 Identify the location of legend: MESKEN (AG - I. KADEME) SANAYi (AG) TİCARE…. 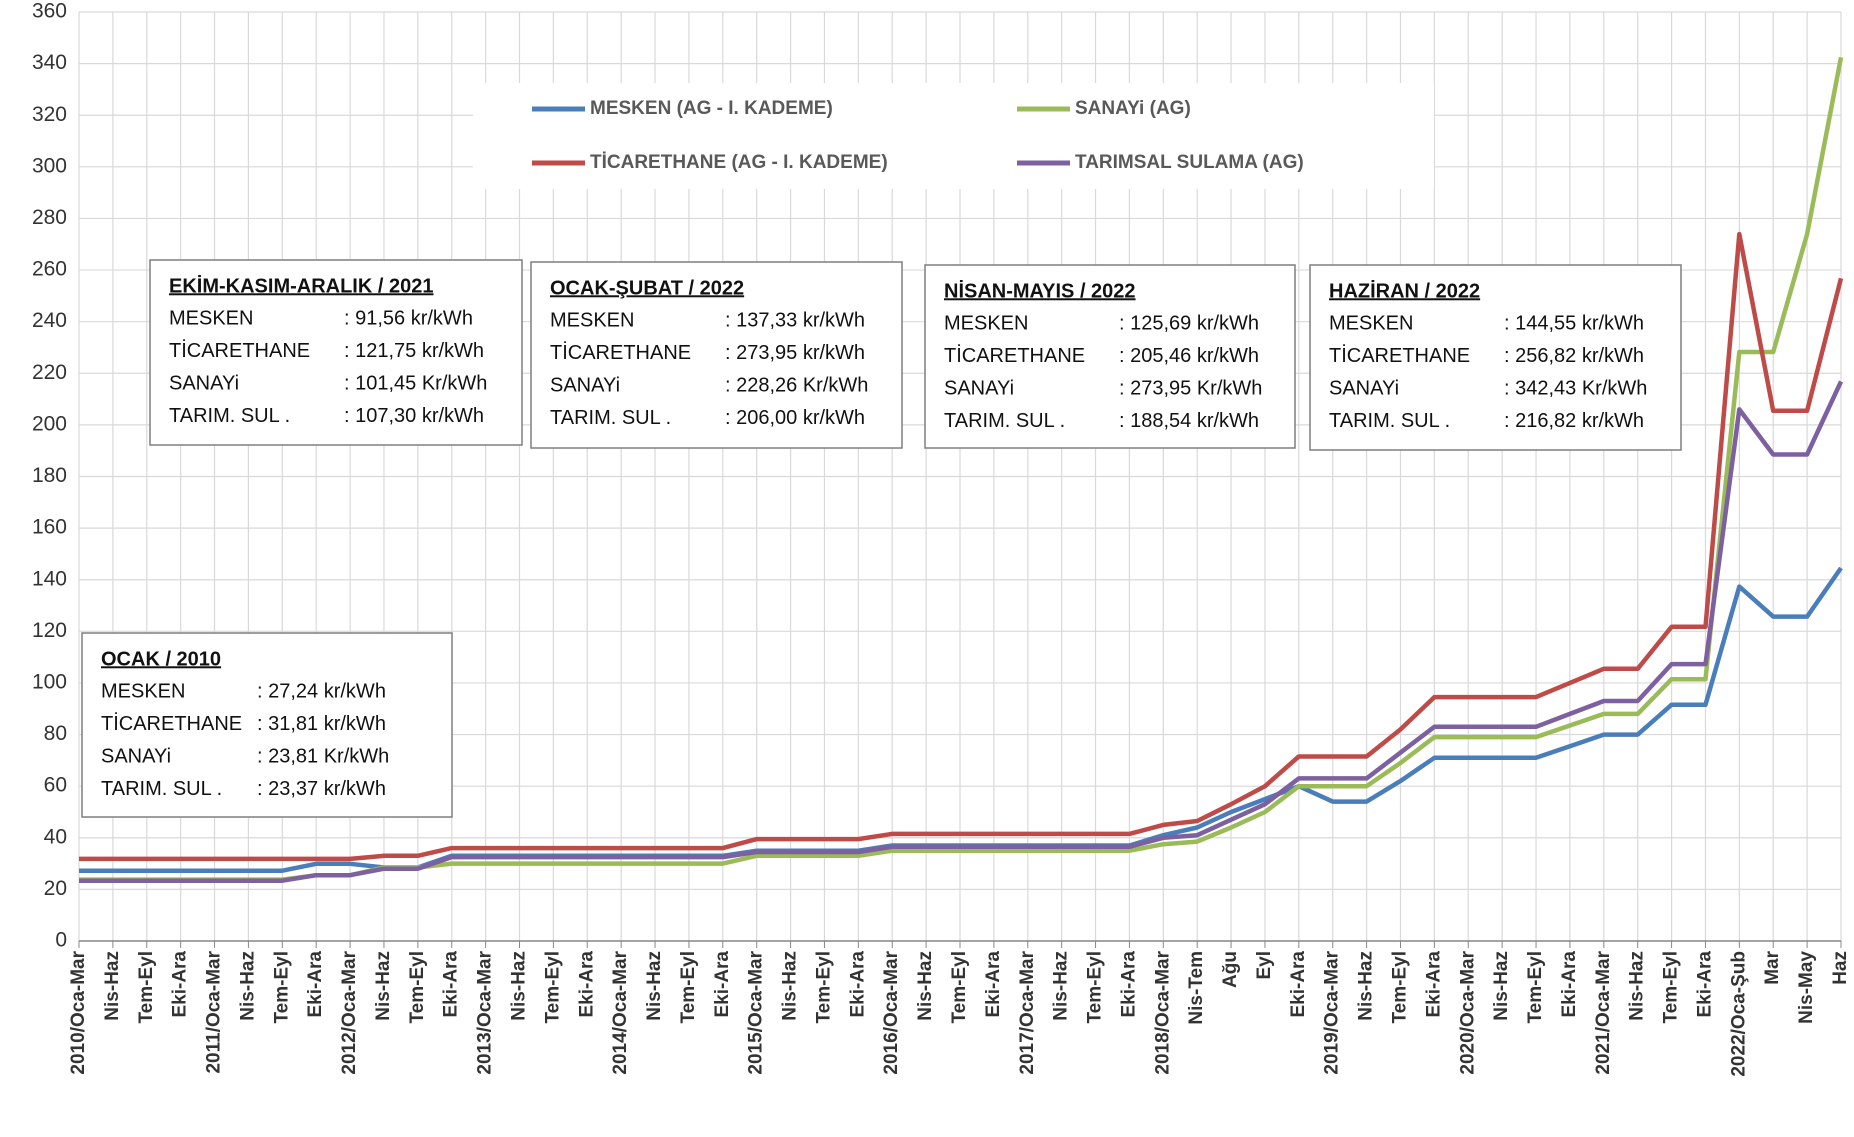
(953, 136).